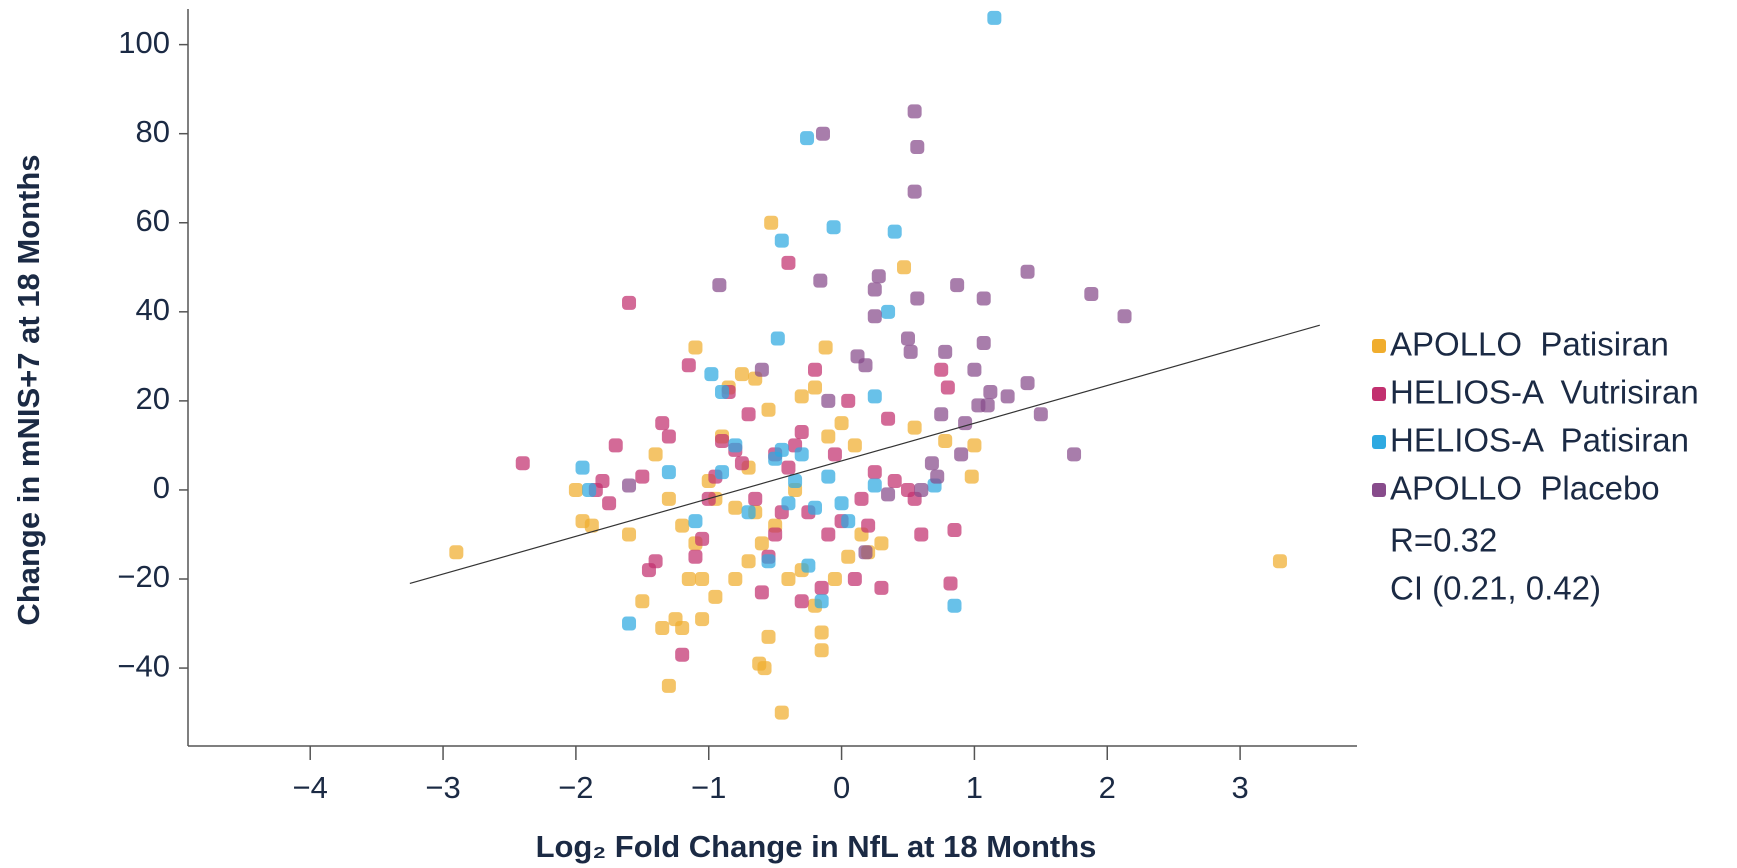  What do you see at coordinates (575, 787) in the screenshot?
I see `x-tick-label: −2` at bounding box center [575, 787].